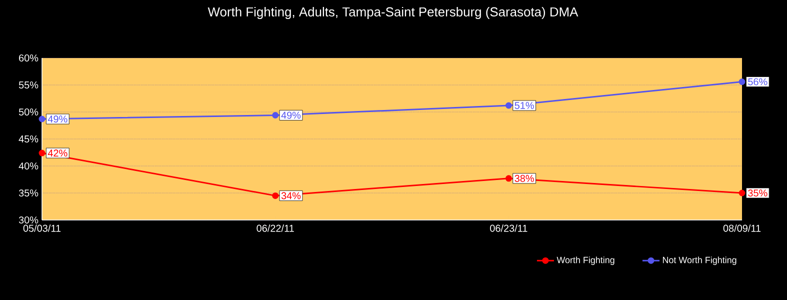  What do you see at coordinates (28, 112) in the screenshot?
I see `y-tick-label: 50%` at bounding box center [28, 112].